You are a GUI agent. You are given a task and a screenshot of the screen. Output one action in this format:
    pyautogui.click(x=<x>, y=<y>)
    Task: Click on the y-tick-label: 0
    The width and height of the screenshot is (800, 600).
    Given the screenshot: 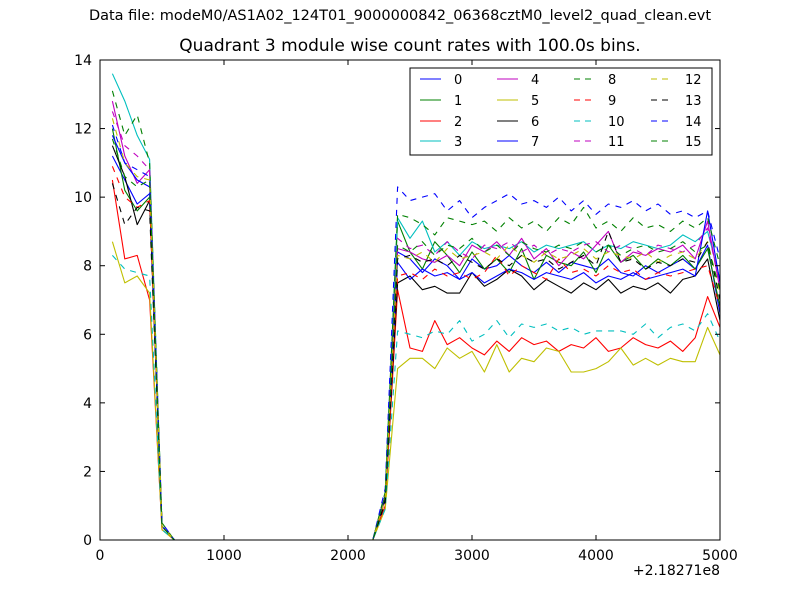 What is the action you would take?
    pyautogui.click(x=87, y=541)
    